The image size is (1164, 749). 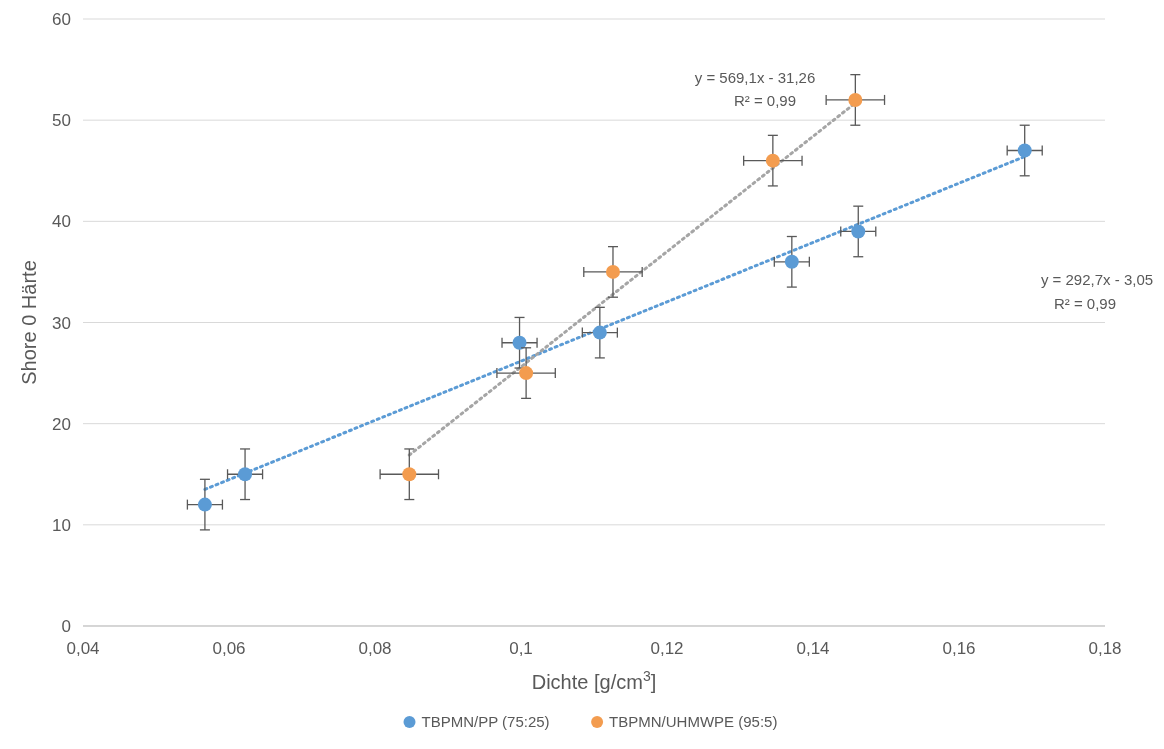 I want to click on y-tick-label: 0, so click(x=66, y=626).